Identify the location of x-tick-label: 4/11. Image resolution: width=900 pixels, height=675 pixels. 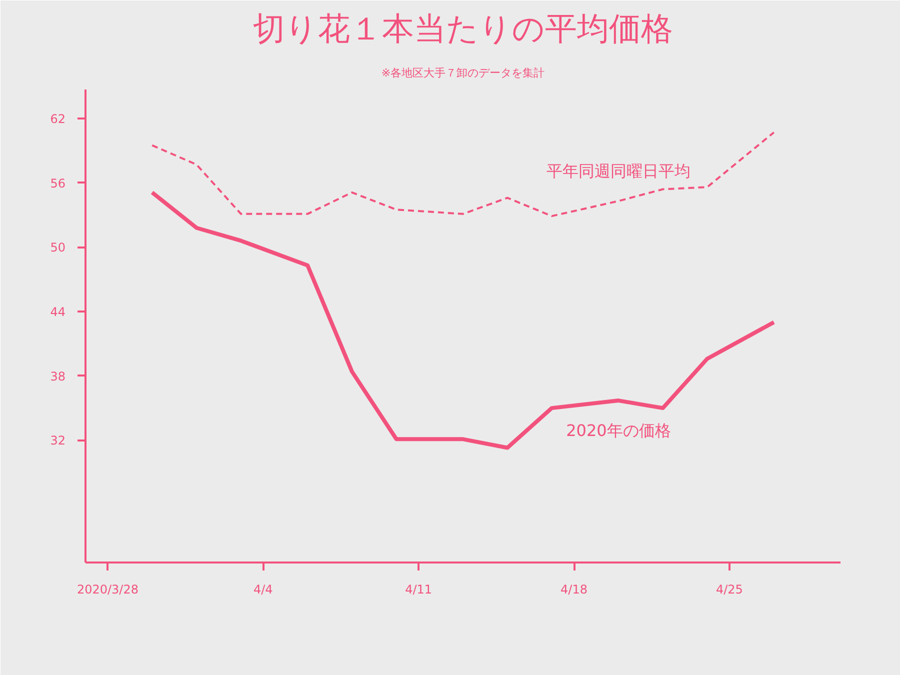
(418, 589).